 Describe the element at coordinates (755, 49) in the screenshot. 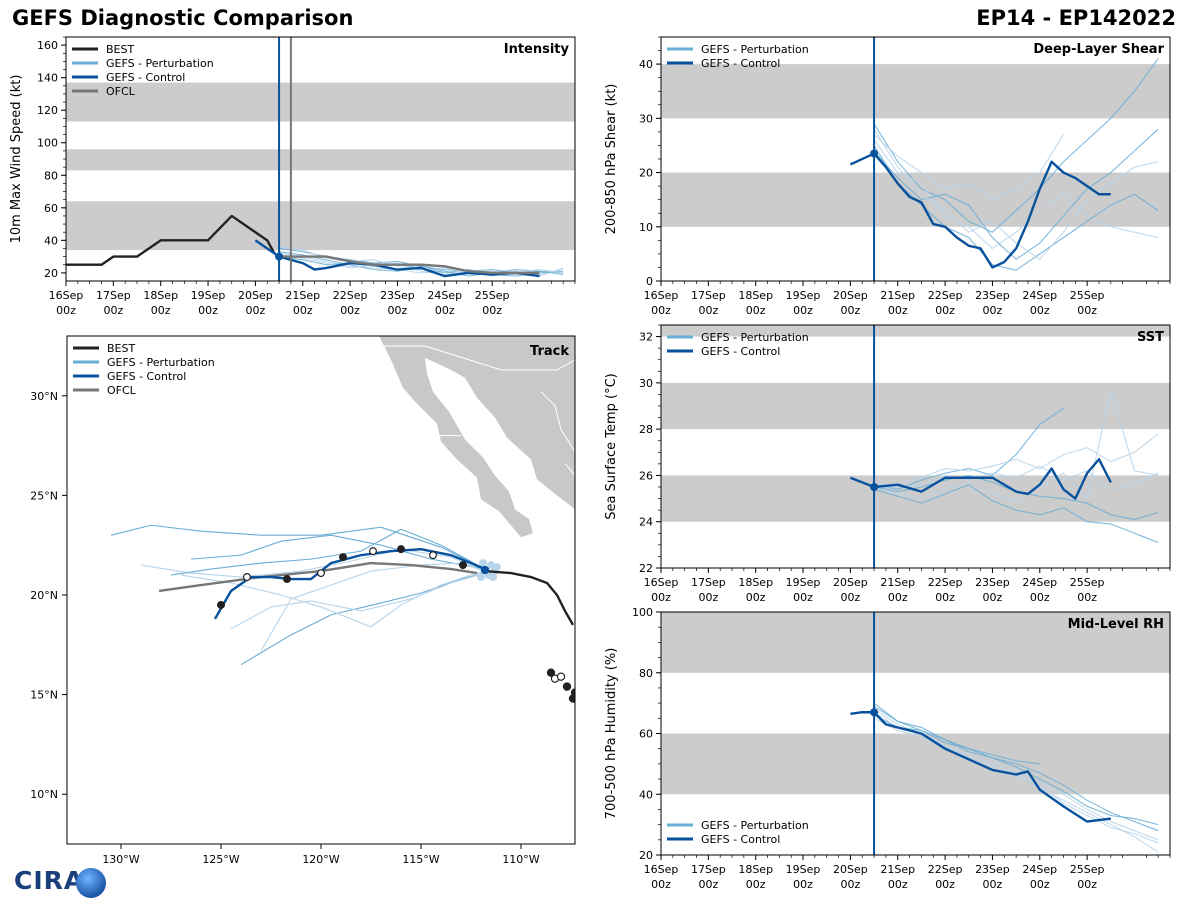

I see `shear-legend-label: GEFS - Perturbation` at that location.